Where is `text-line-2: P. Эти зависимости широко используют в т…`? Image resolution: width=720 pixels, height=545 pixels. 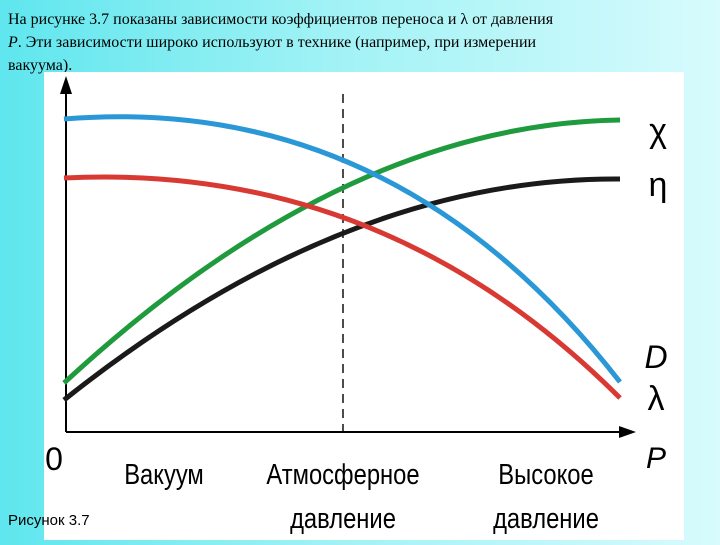 text-line-2: P. Эти зависимости широко используют в т… is located at coordinates (358, 42).